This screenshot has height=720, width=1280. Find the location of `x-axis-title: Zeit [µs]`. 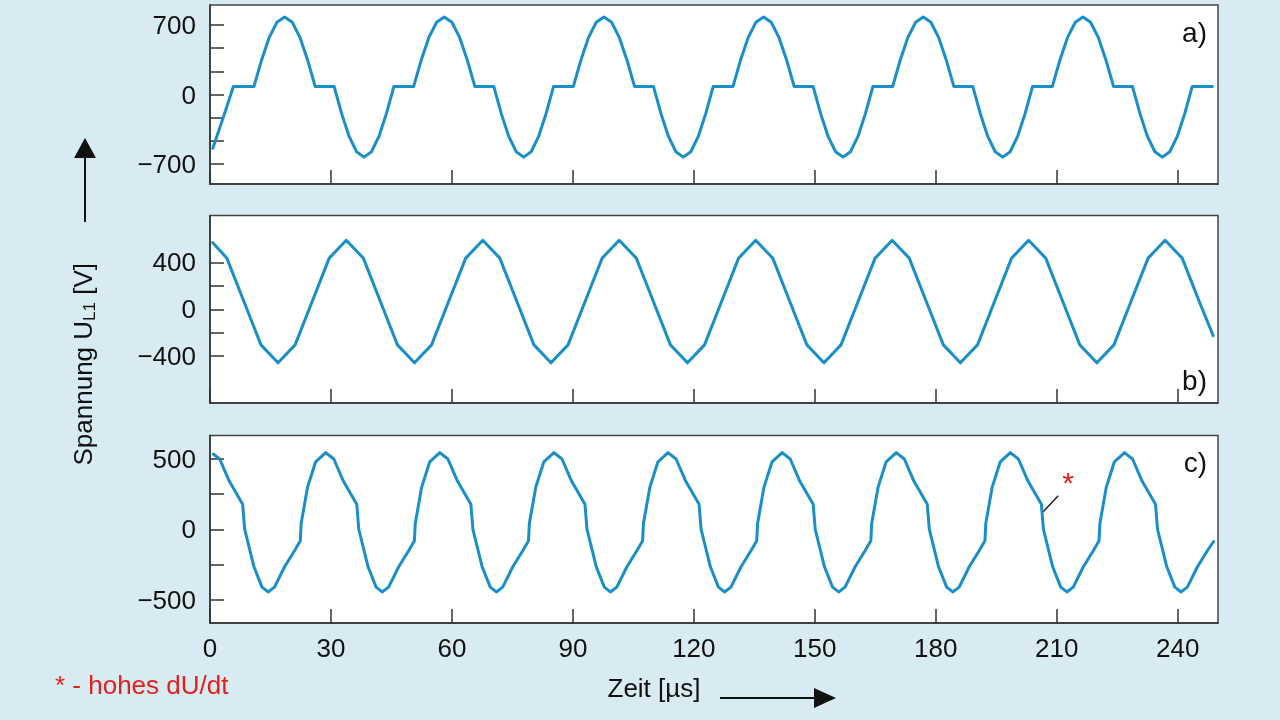

x-axis-title: Zeit [µs] is located at coordinates (654, 688).